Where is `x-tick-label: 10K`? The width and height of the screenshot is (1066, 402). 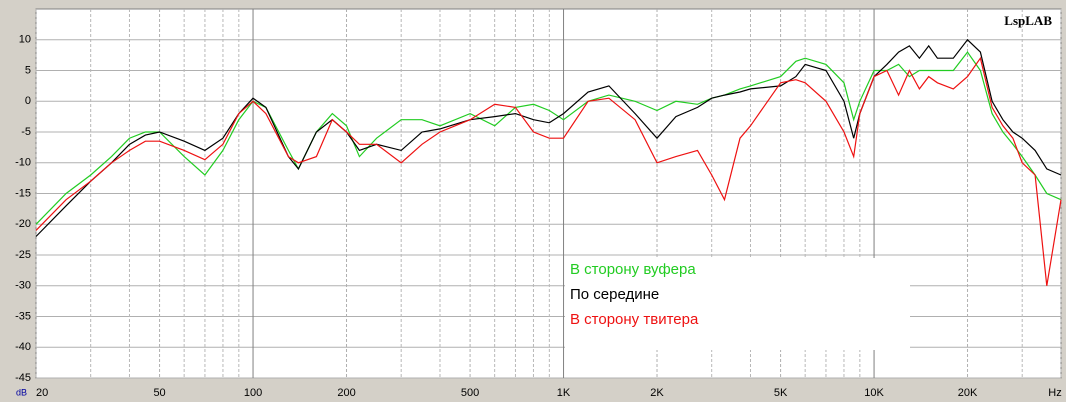 x-tick-label: 10K is located at coordinates (874, 393).